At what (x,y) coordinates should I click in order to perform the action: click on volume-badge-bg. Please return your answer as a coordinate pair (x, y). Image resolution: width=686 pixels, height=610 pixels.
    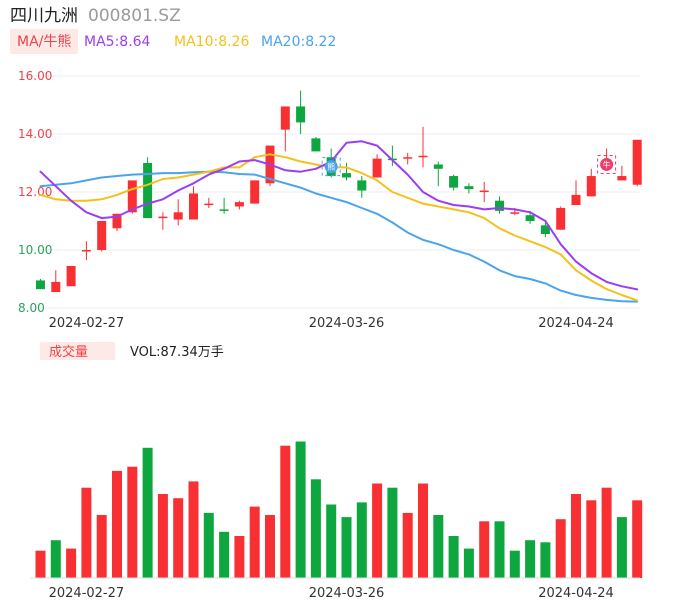
    Looking at the image, I should click on (77, 351).